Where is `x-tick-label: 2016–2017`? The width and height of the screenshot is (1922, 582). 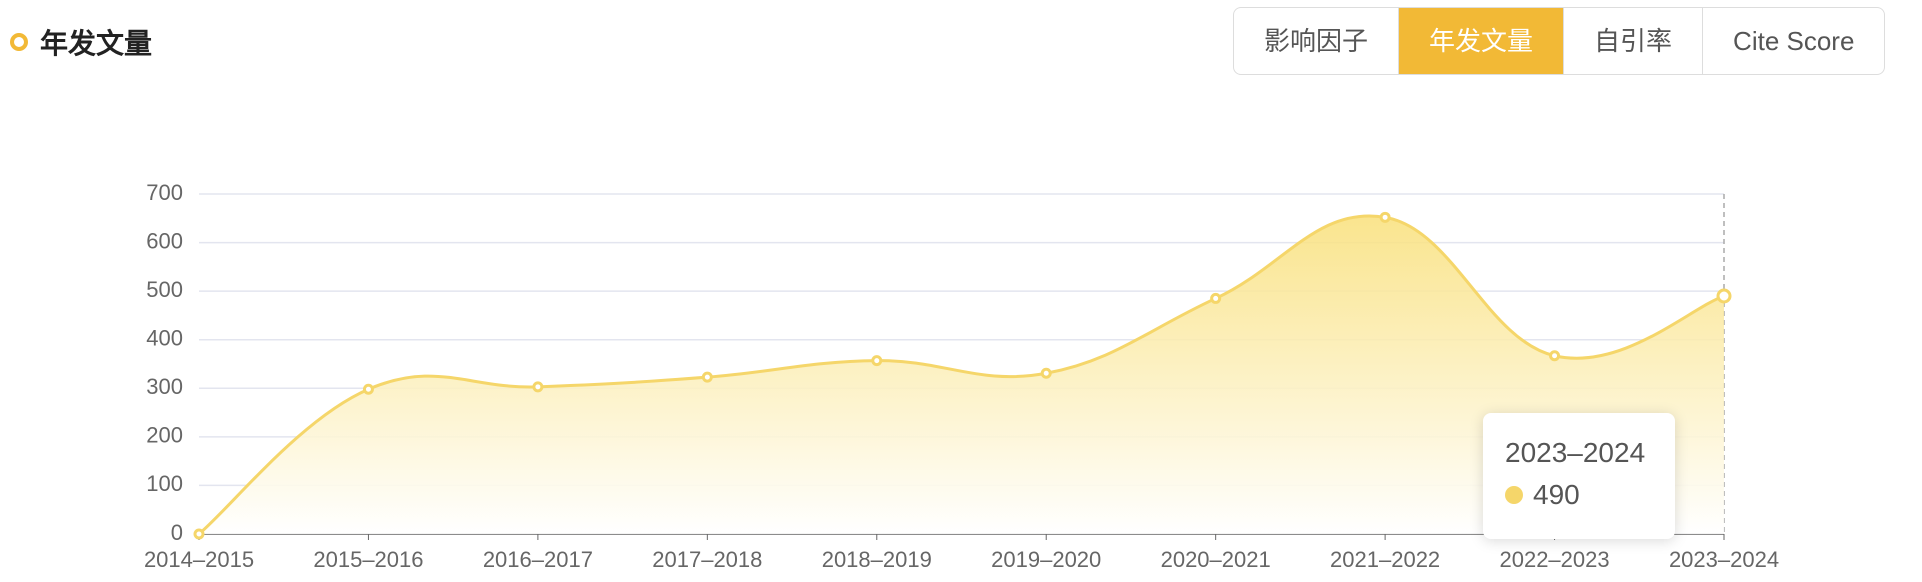 x-tick-label: 2016–2017 is located at coordinates (538, 559).